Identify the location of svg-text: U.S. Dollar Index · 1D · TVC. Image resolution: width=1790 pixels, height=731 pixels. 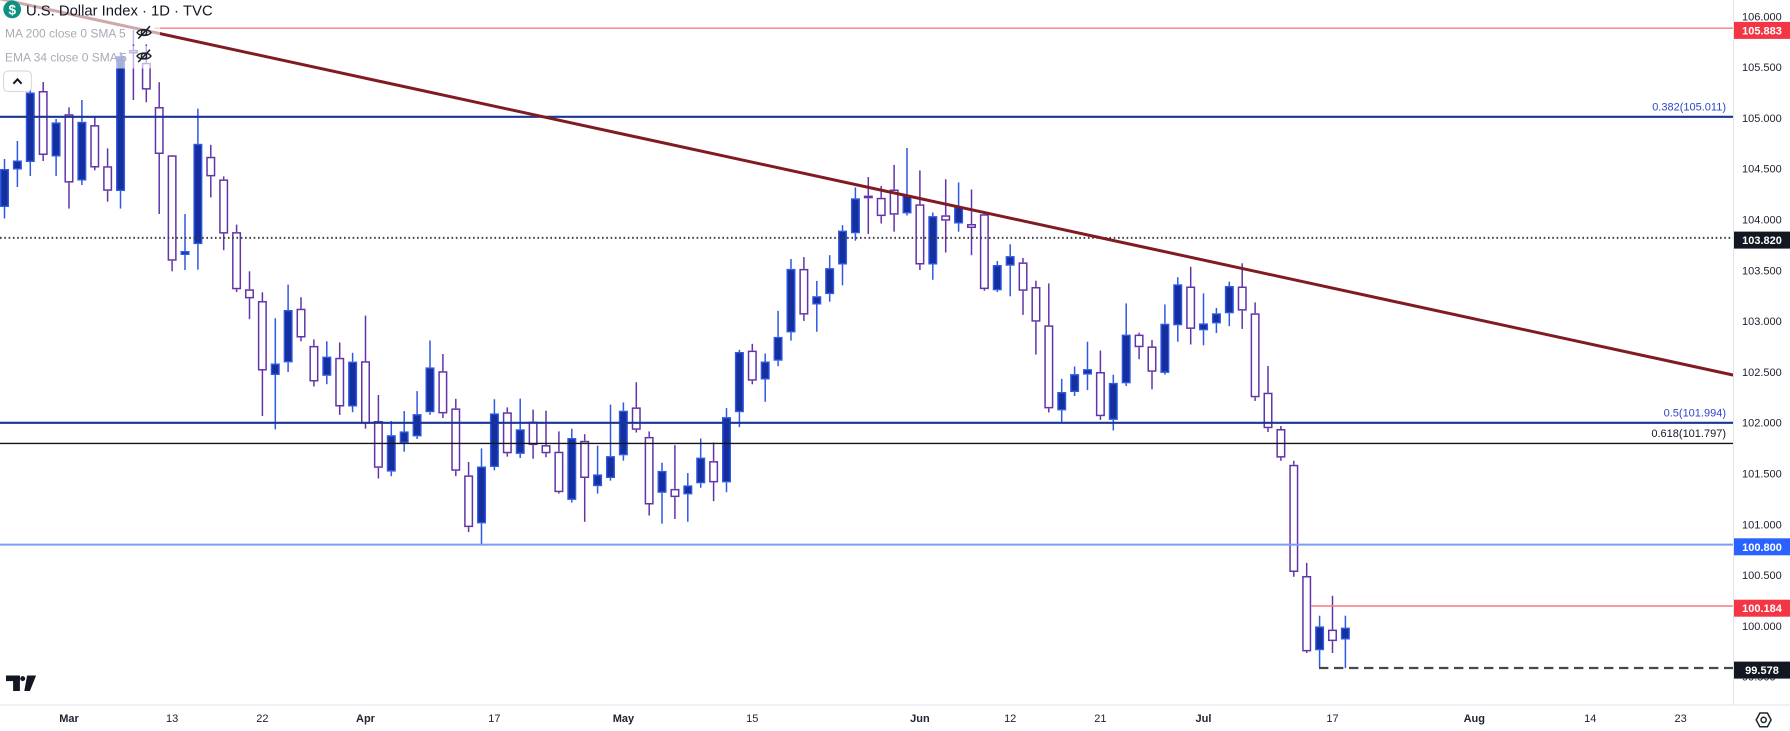
(119, 11).